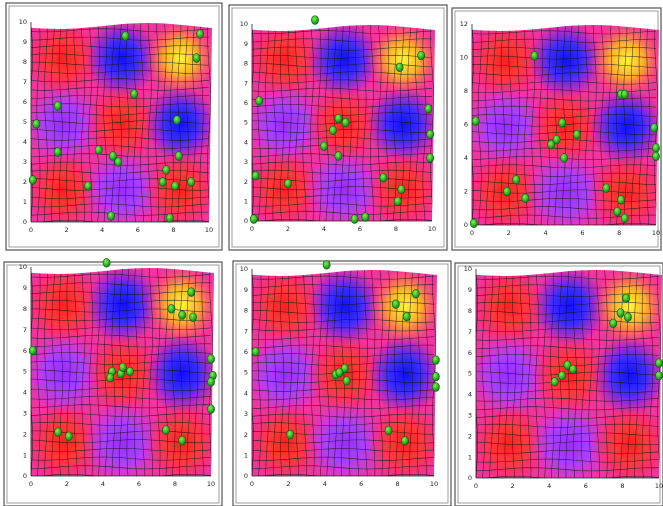 The image size is (663, 506). Describe the element at coordinates (246, 182) in the screenshot. I see `y-tick-label: 2` at that location.